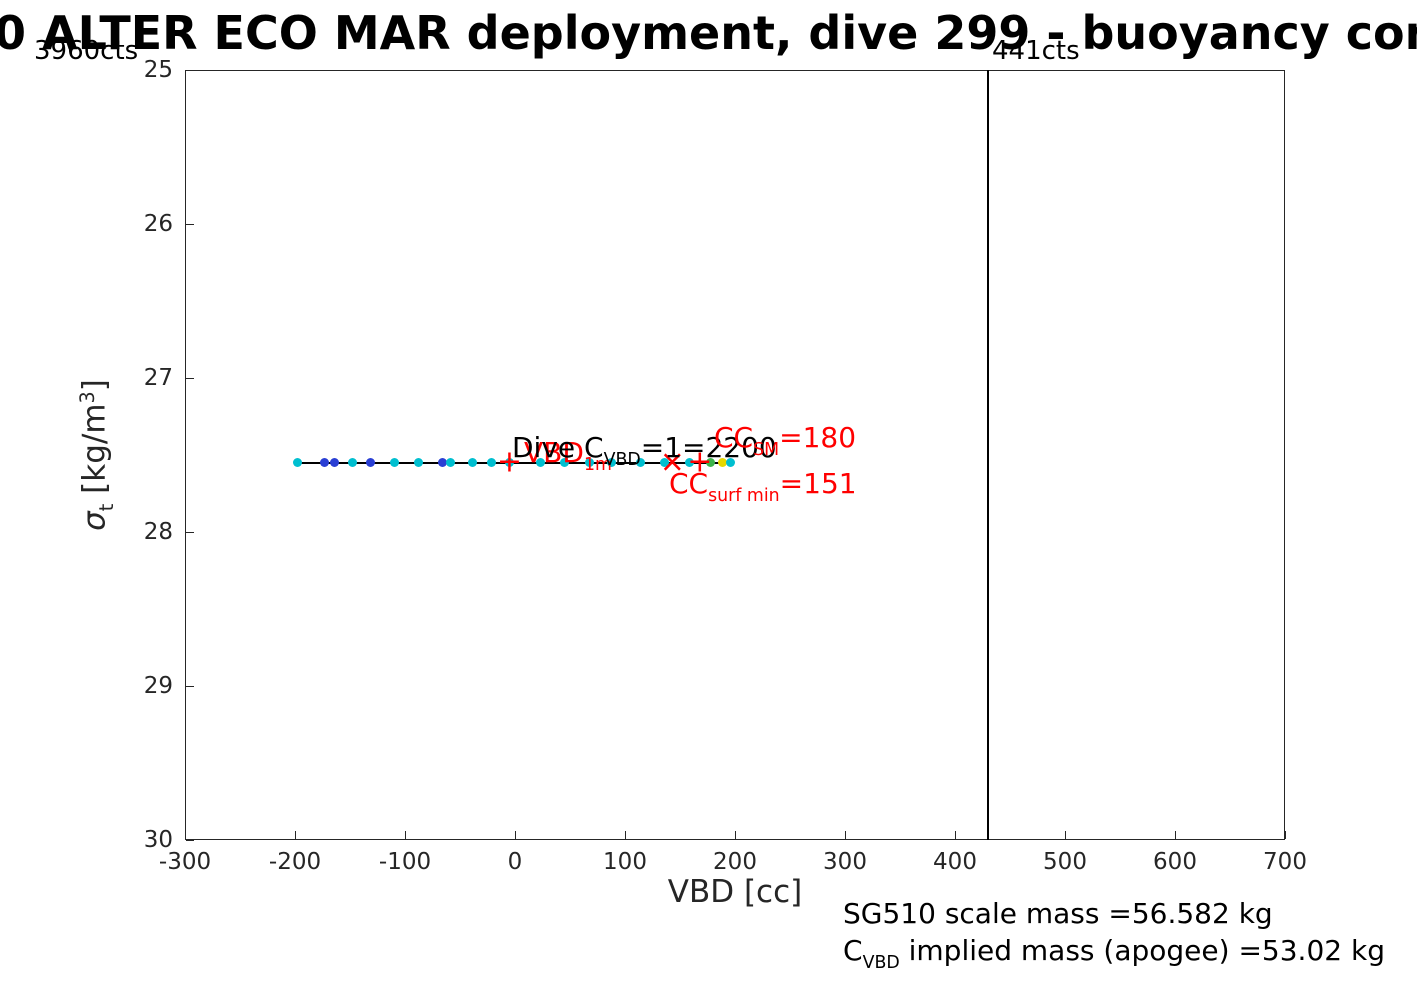 Image resolution: width=1417 pixels, height=982 pixels. I want to click on cc-surf-min-annotation: CCsurf min=151, so click(763, 486).